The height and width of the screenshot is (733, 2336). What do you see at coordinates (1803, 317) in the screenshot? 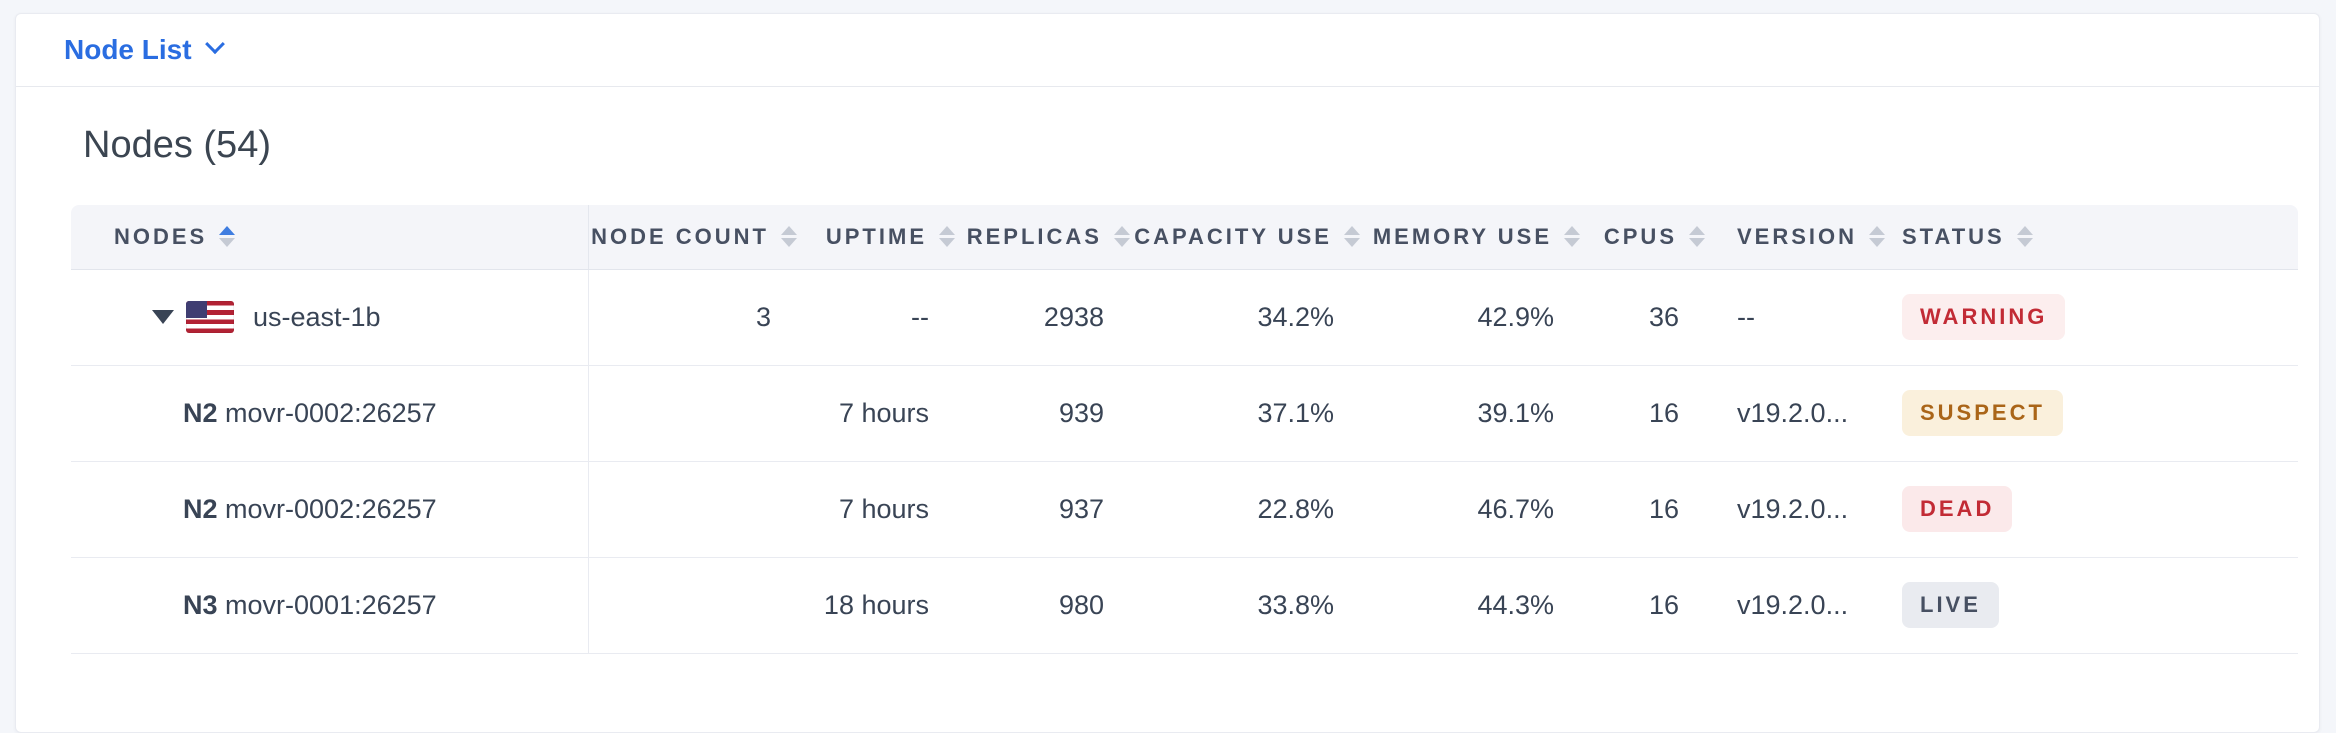
I see `cell-version: --` at bounding box center [1803, 317].